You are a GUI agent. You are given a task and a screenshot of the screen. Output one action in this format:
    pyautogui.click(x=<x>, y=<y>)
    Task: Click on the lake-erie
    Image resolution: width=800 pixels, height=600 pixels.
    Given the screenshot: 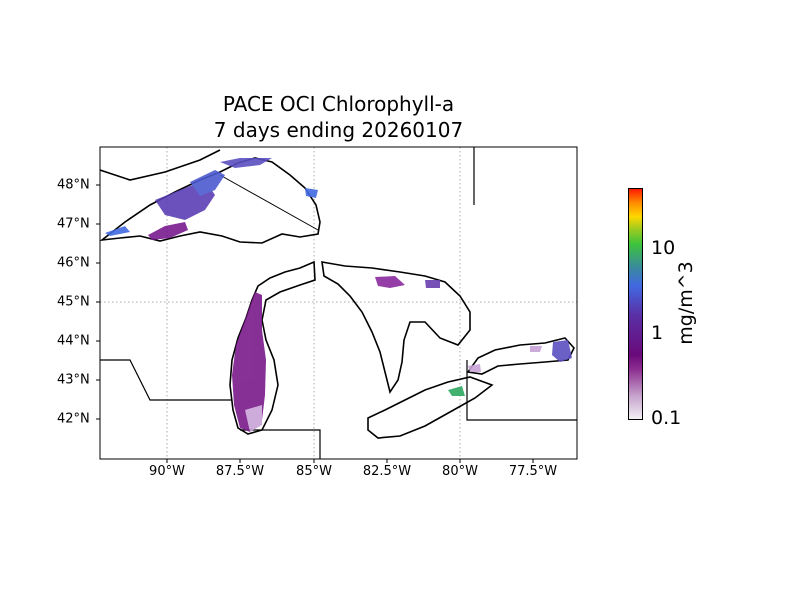 What is the action you would take?
    pyautogui.click(x=430, y=407)
    